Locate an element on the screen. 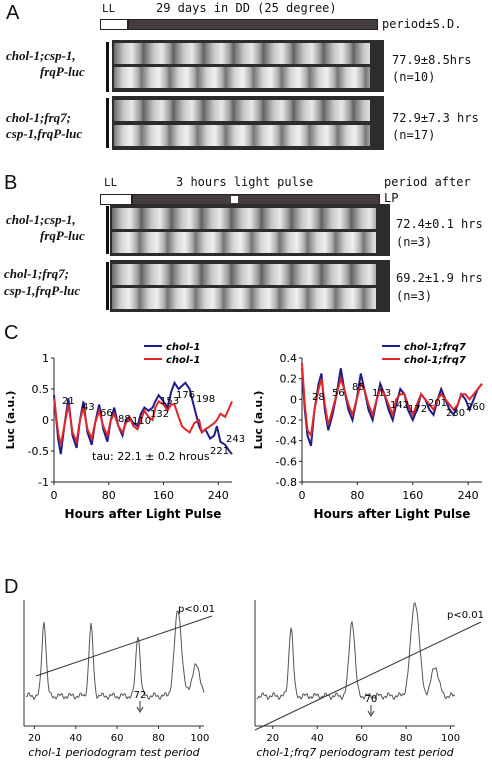 This screenshot has height=768, width=492. period-b2: 69.2±1.9 hrs is located at coordinates (439, 278).